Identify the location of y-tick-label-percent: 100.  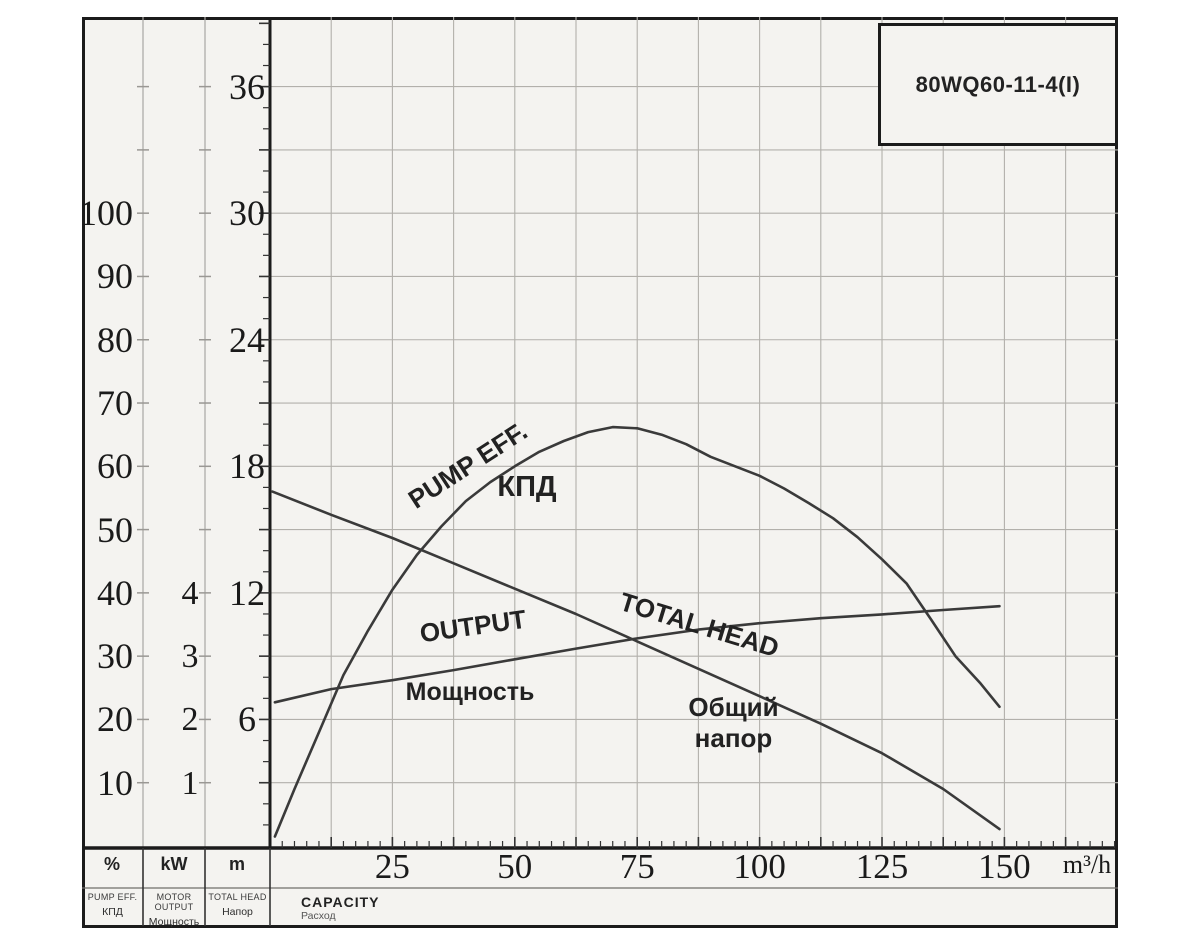
(106, 213).